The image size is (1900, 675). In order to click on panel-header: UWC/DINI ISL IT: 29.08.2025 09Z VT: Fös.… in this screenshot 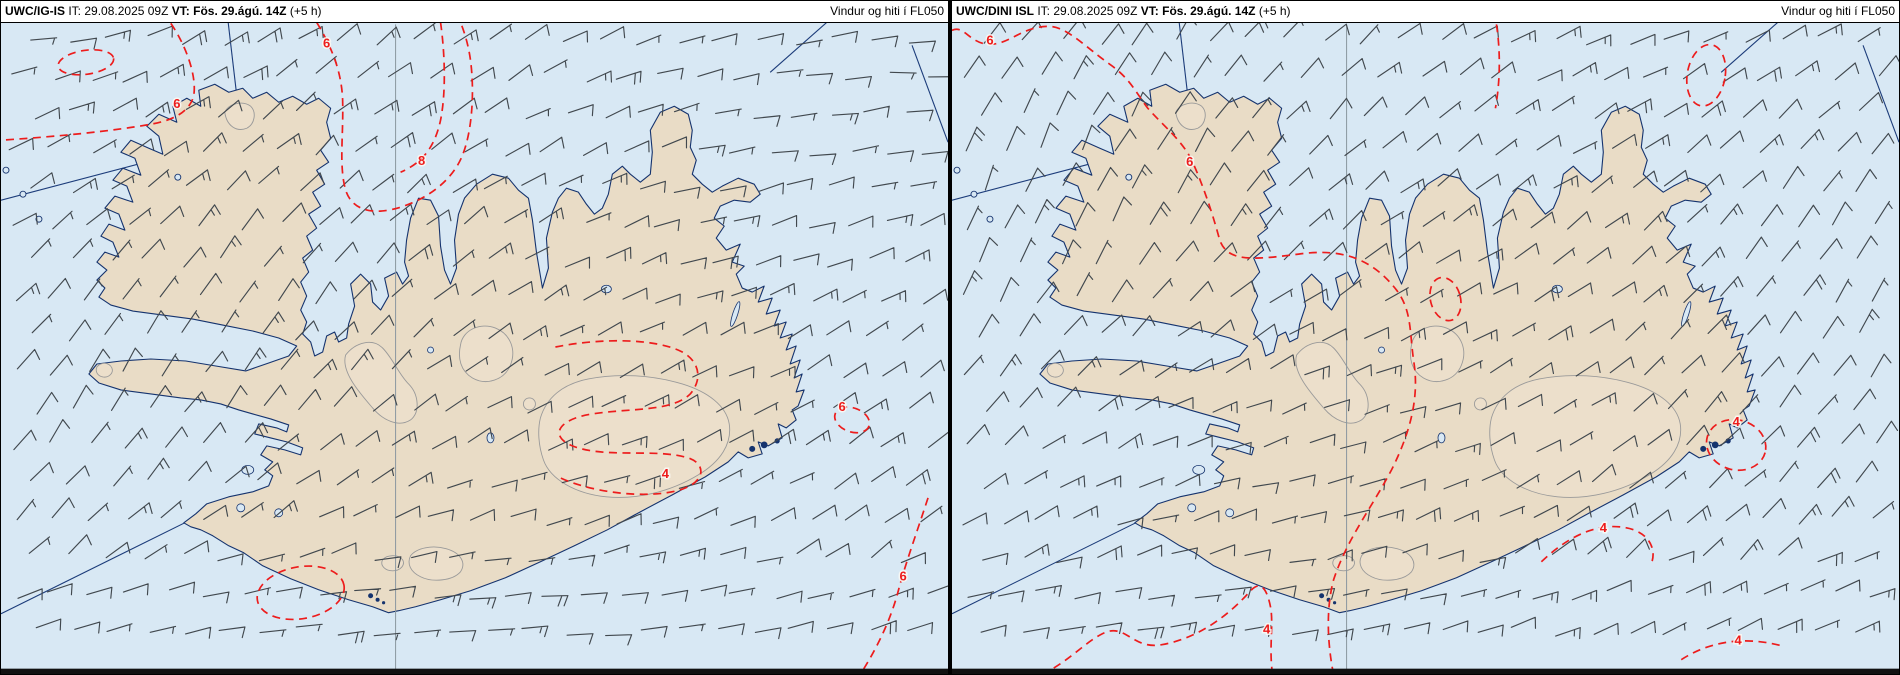, I will do `click(1425, 12)`.